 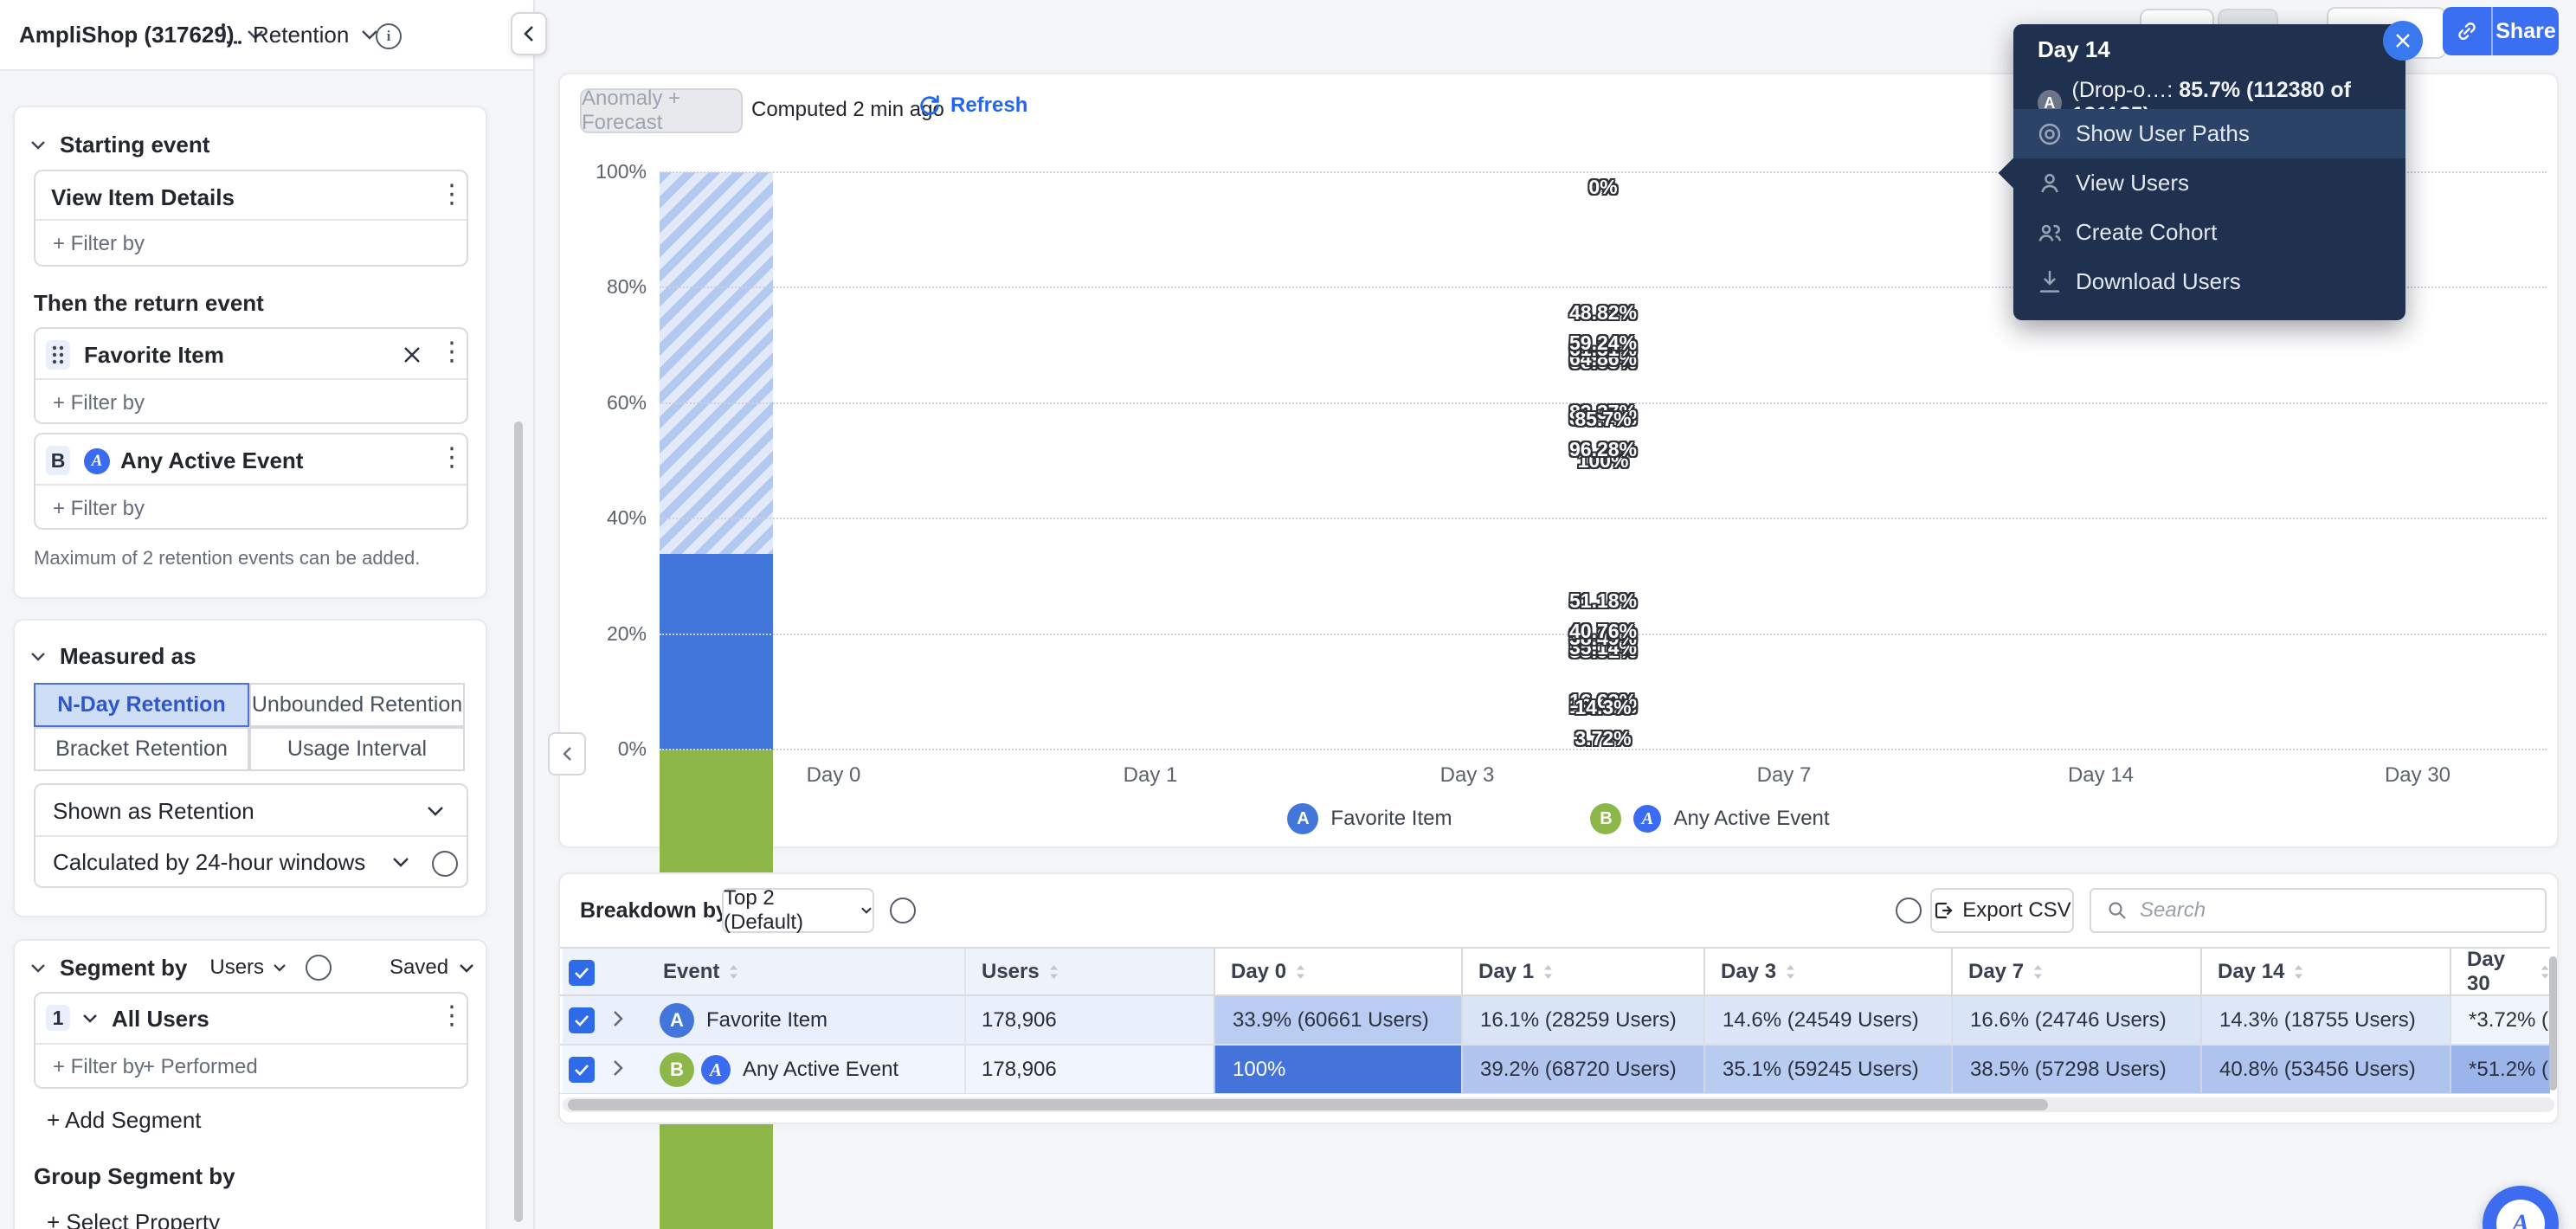 I want to click on day-cell: 40.8% (53456 Users), so click(x=2325, y=1069).